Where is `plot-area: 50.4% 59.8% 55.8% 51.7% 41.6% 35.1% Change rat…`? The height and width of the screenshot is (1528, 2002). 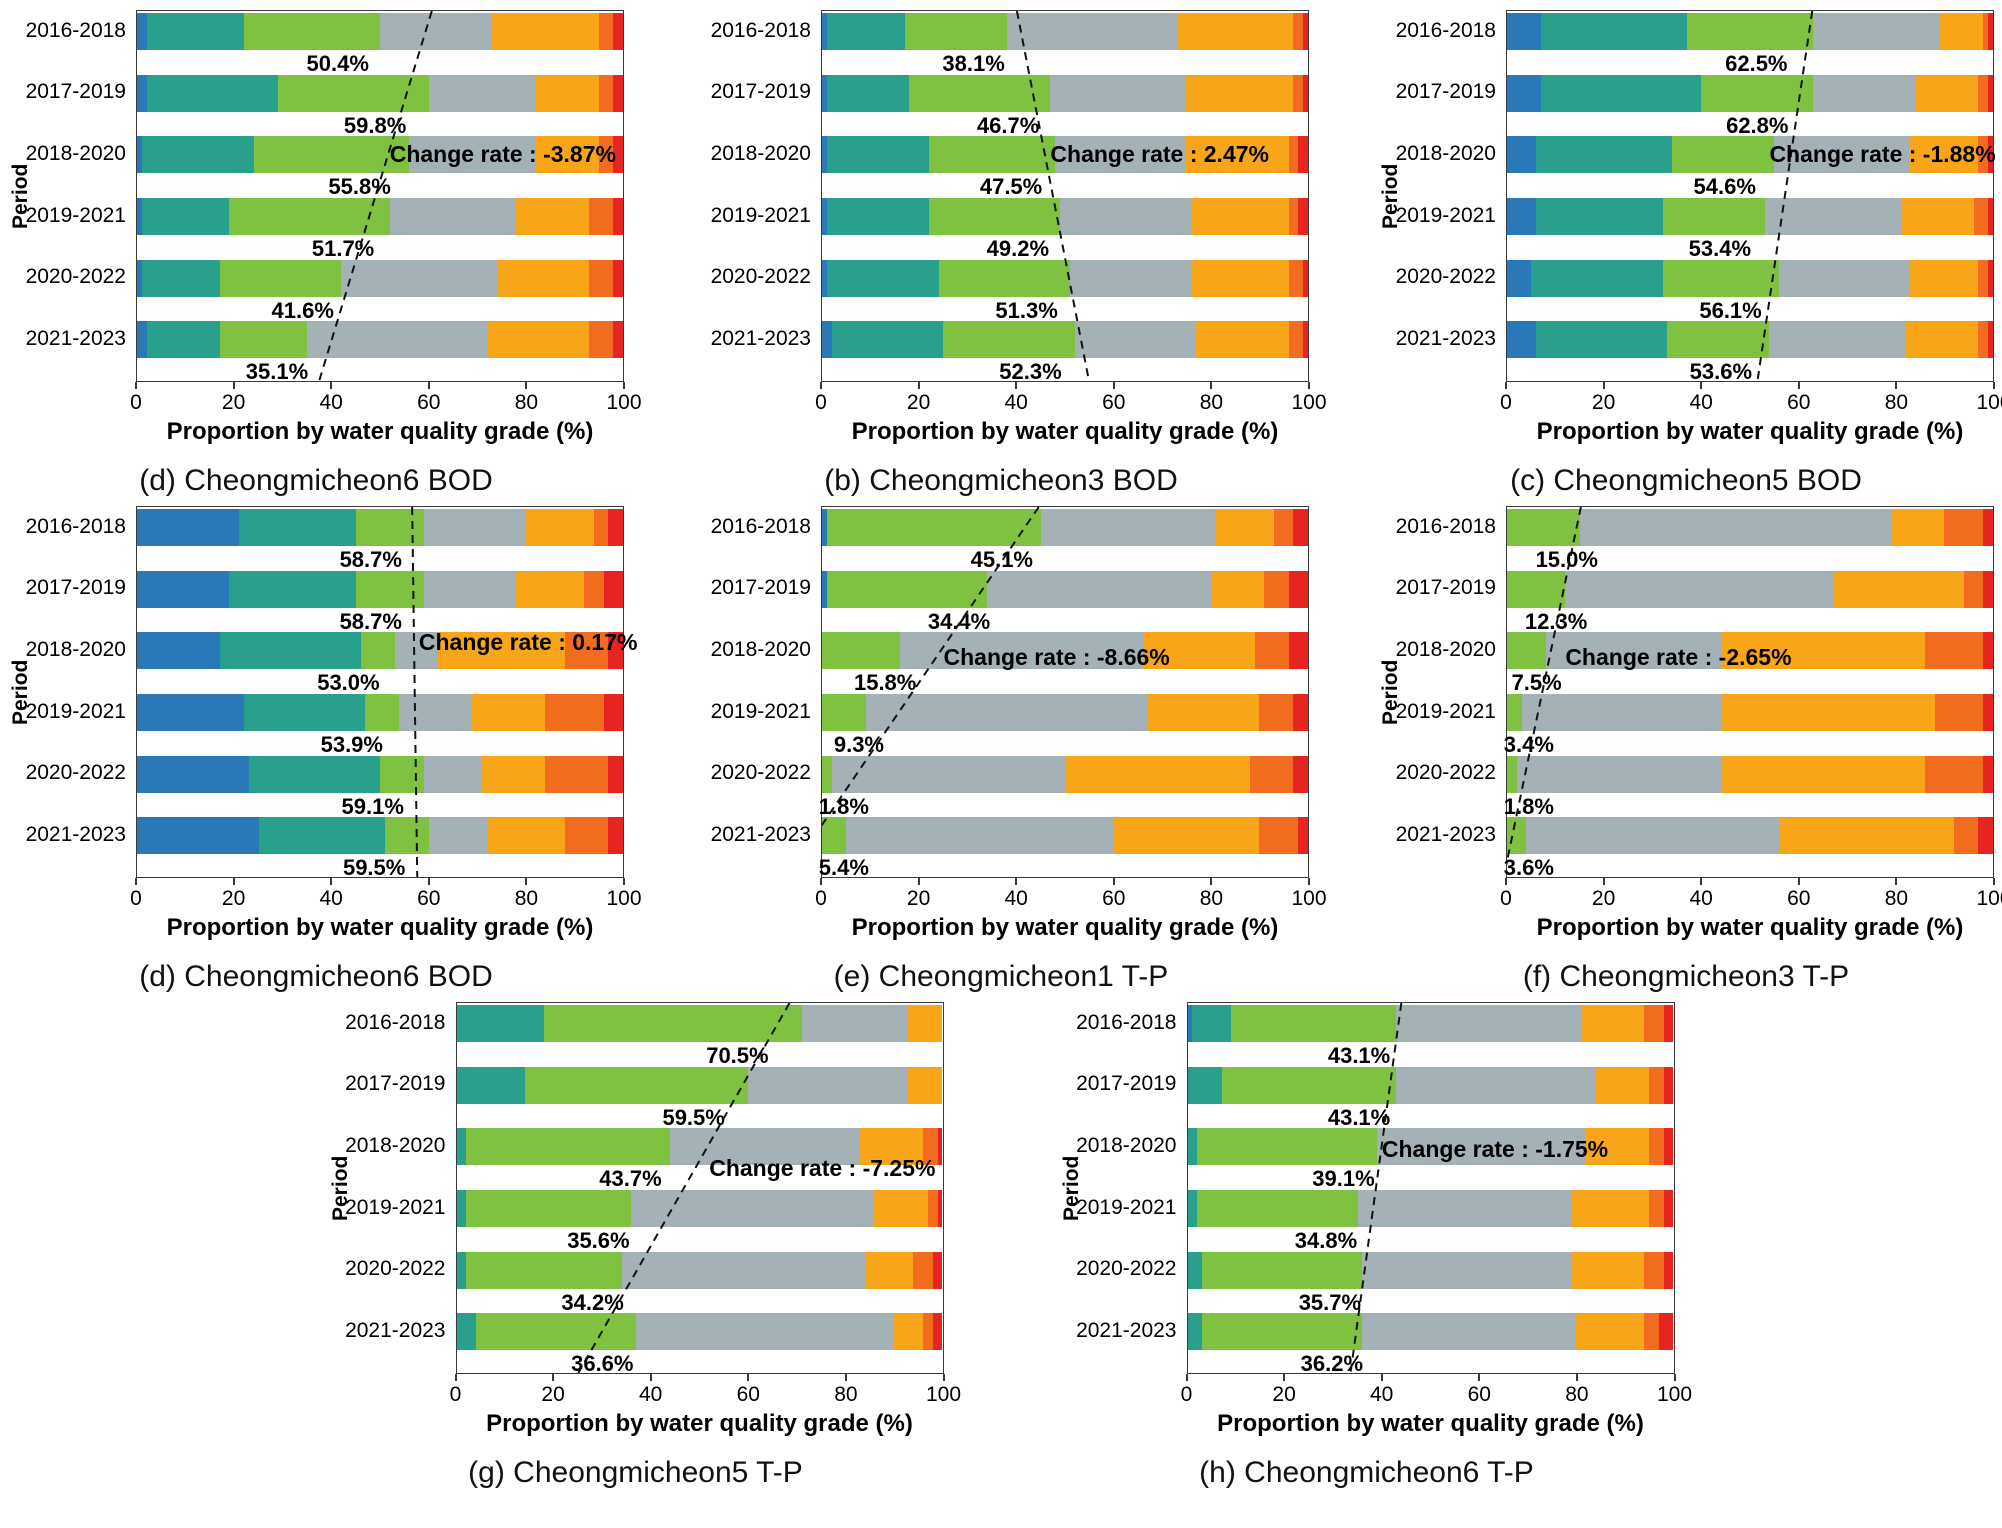 plot-area: 50.4% 59.8% 55.8% 51.7% 41.6% 35.1% Change rat… is located at coordinates (380, 196).